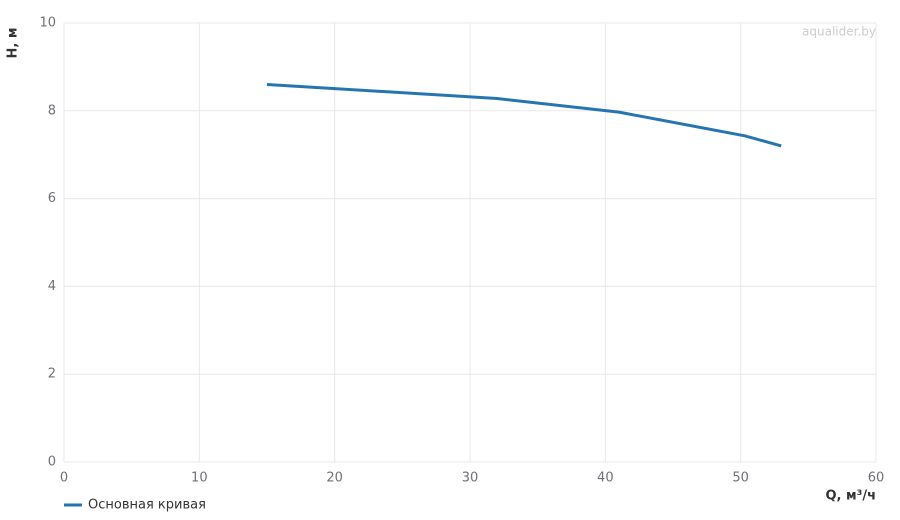  Describe the element at coordinates (52, 374) in the screenshot. I see `y-tick-label: 2` at that location.